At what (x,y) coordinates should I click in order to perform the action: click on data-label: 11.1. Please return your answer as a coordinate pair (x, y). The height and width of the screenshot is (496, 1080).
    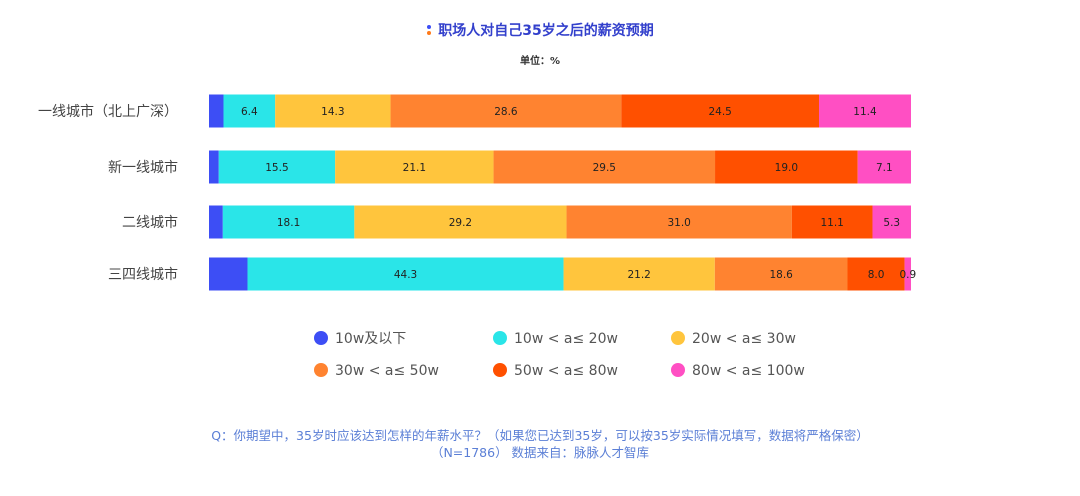
    Looking at the image, I should click on (831, 223).